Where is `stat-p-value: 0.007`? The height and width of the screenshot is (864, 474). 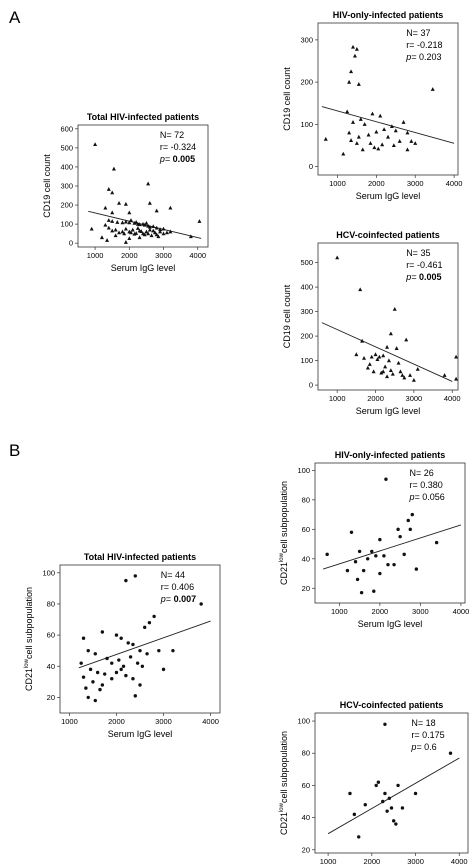 stat-p-value: 0.007 is located at coordinates (183, 599).